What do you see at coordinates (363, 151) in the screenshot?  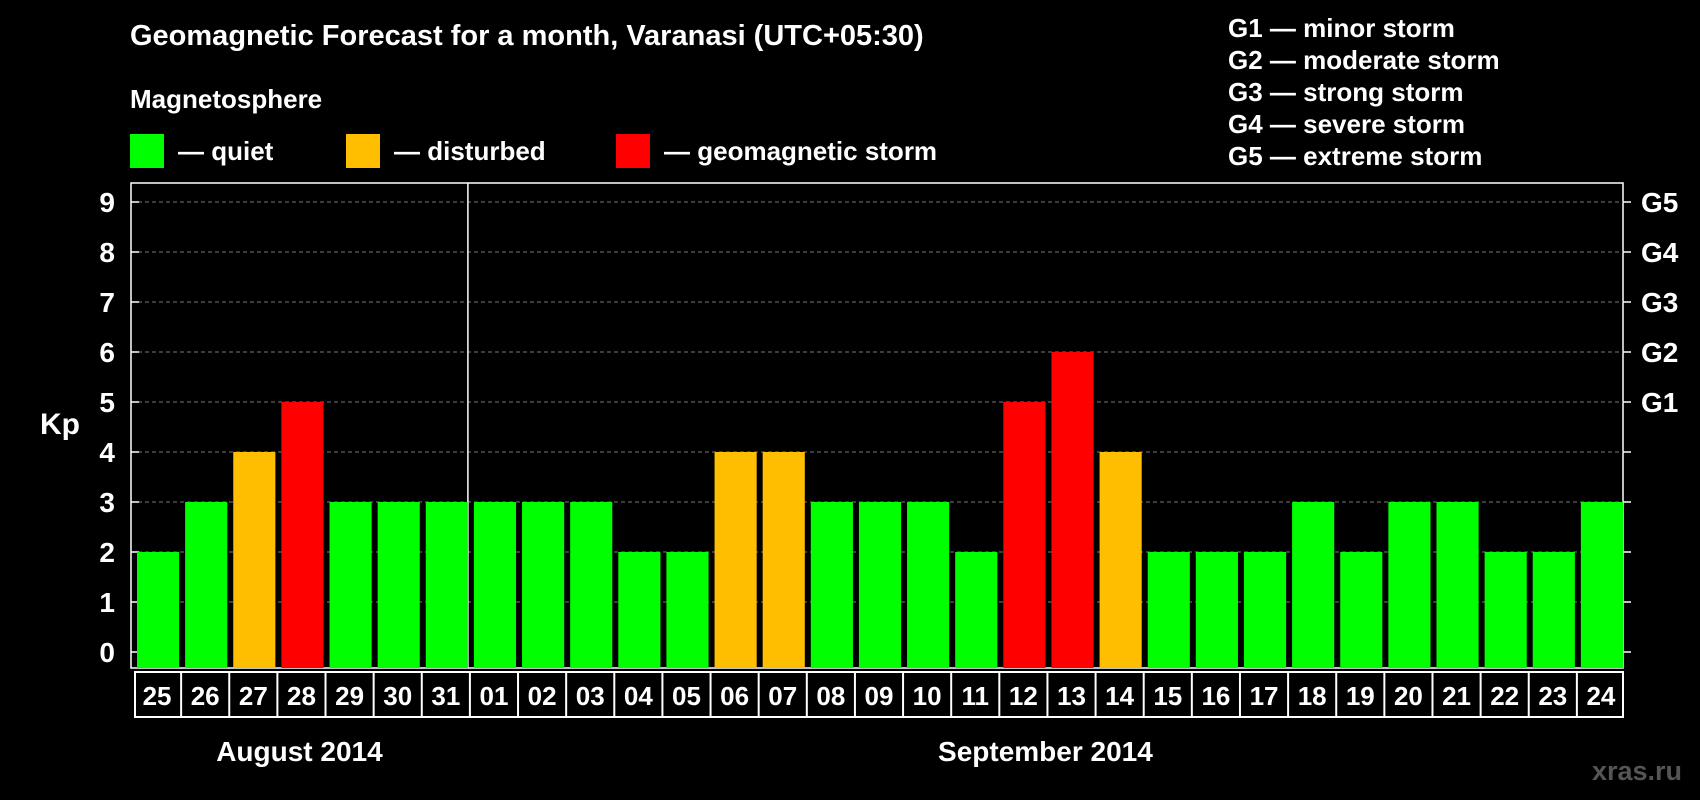 I see `legend-swatch-disturbed` at bounding box center [363, 151].